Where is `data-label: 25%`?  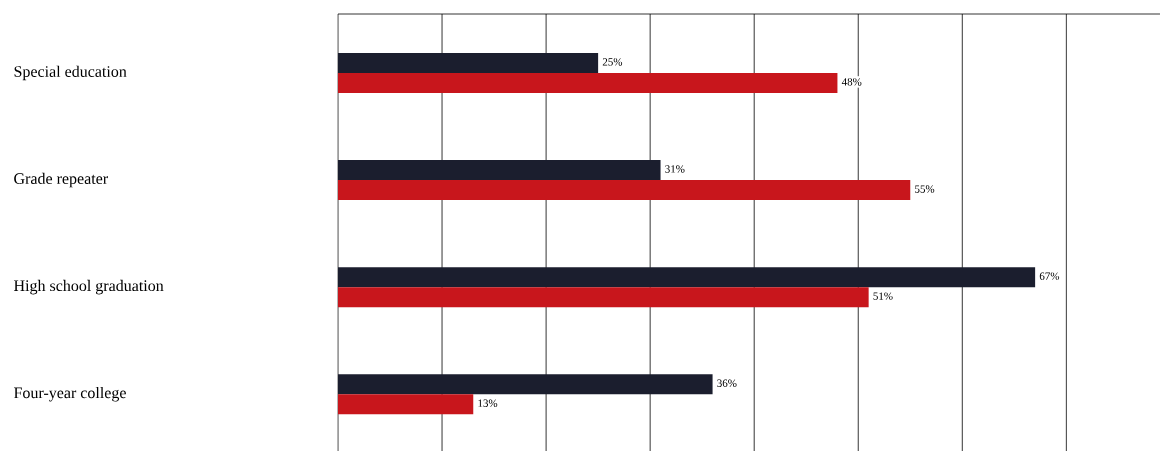
data-label: 25% is located at coordinates (612, 62).